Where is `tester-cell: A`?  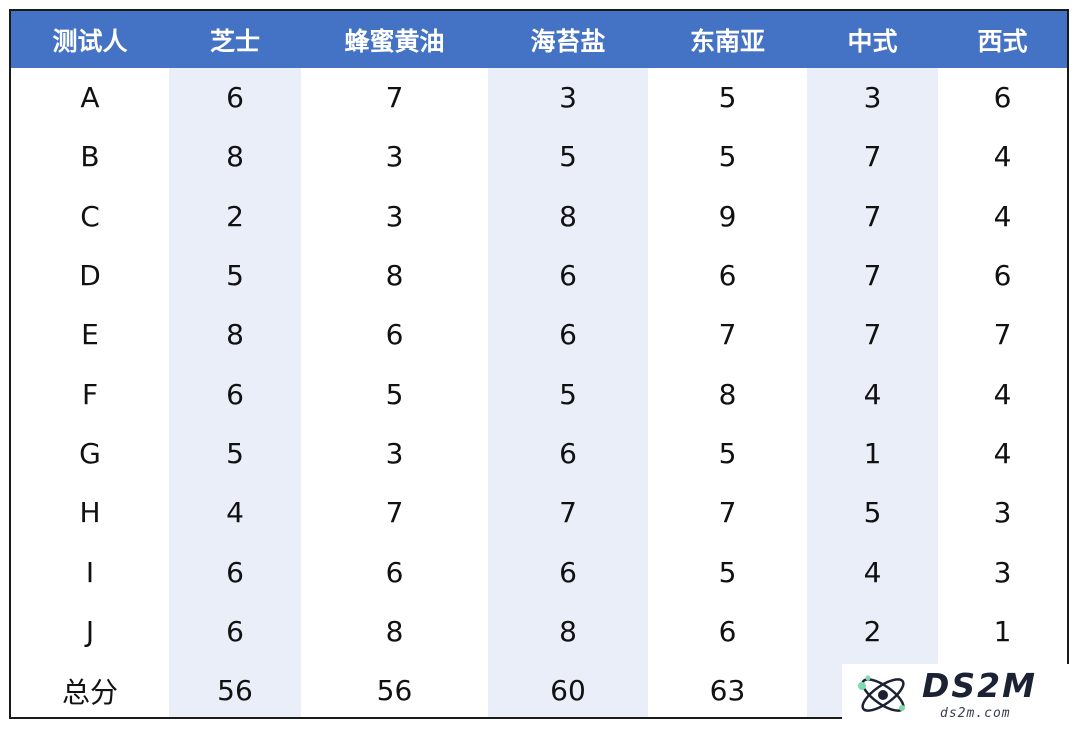 tester-cell: A is located at coordinates (90, 98).